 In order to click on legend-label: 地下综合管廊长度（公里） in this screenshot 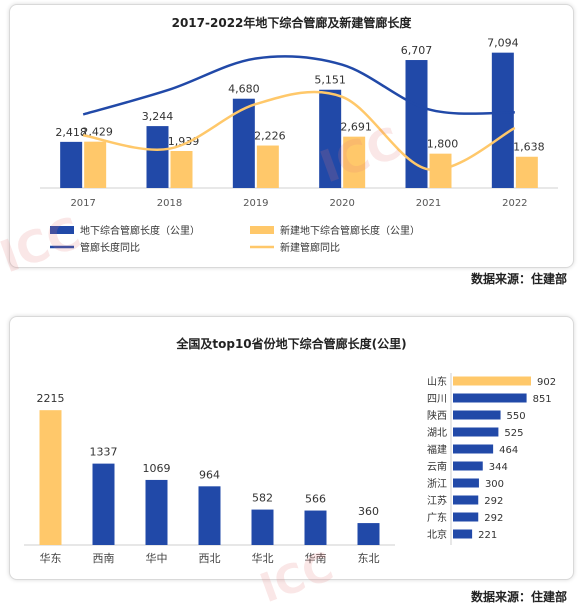, I will do `click(140, 230)`.